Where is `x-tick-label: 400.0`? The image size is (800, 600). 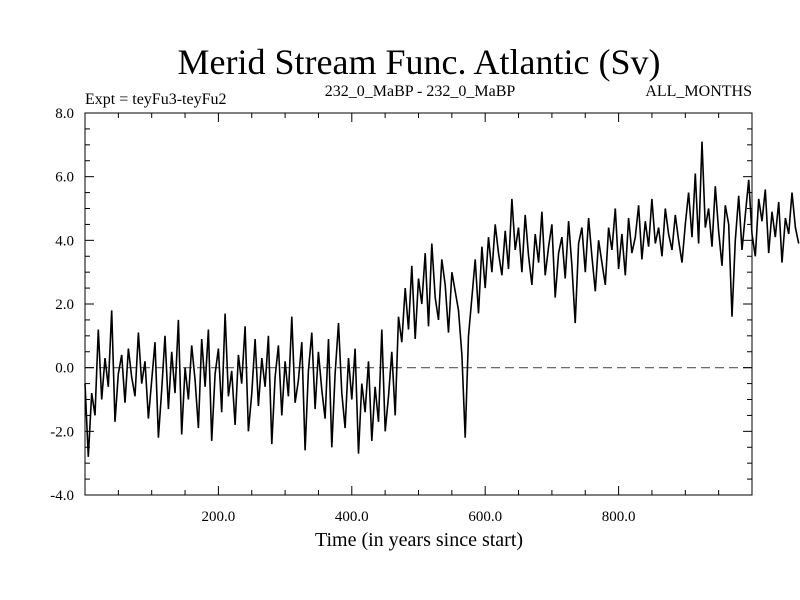 x-tick-label: 400.0 is located at coordinates (352, 517).